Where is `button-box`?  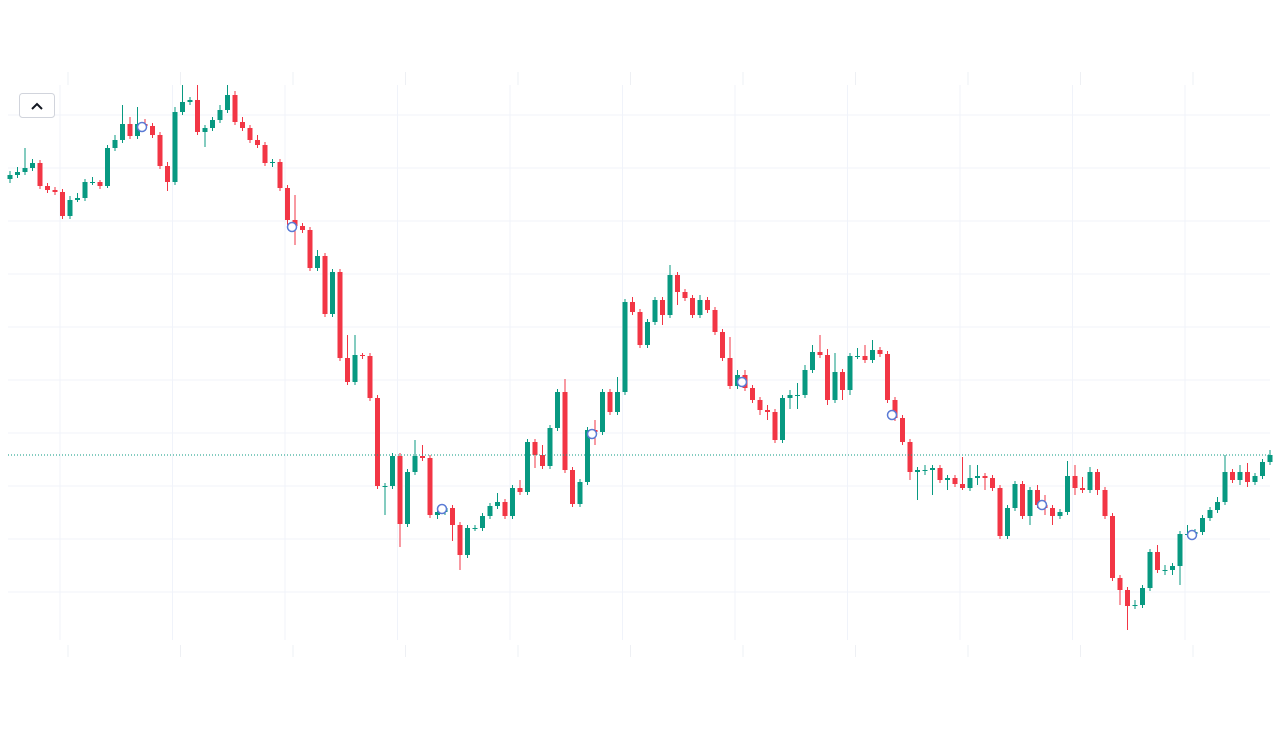
button-box is located at coordinates (37, 105).